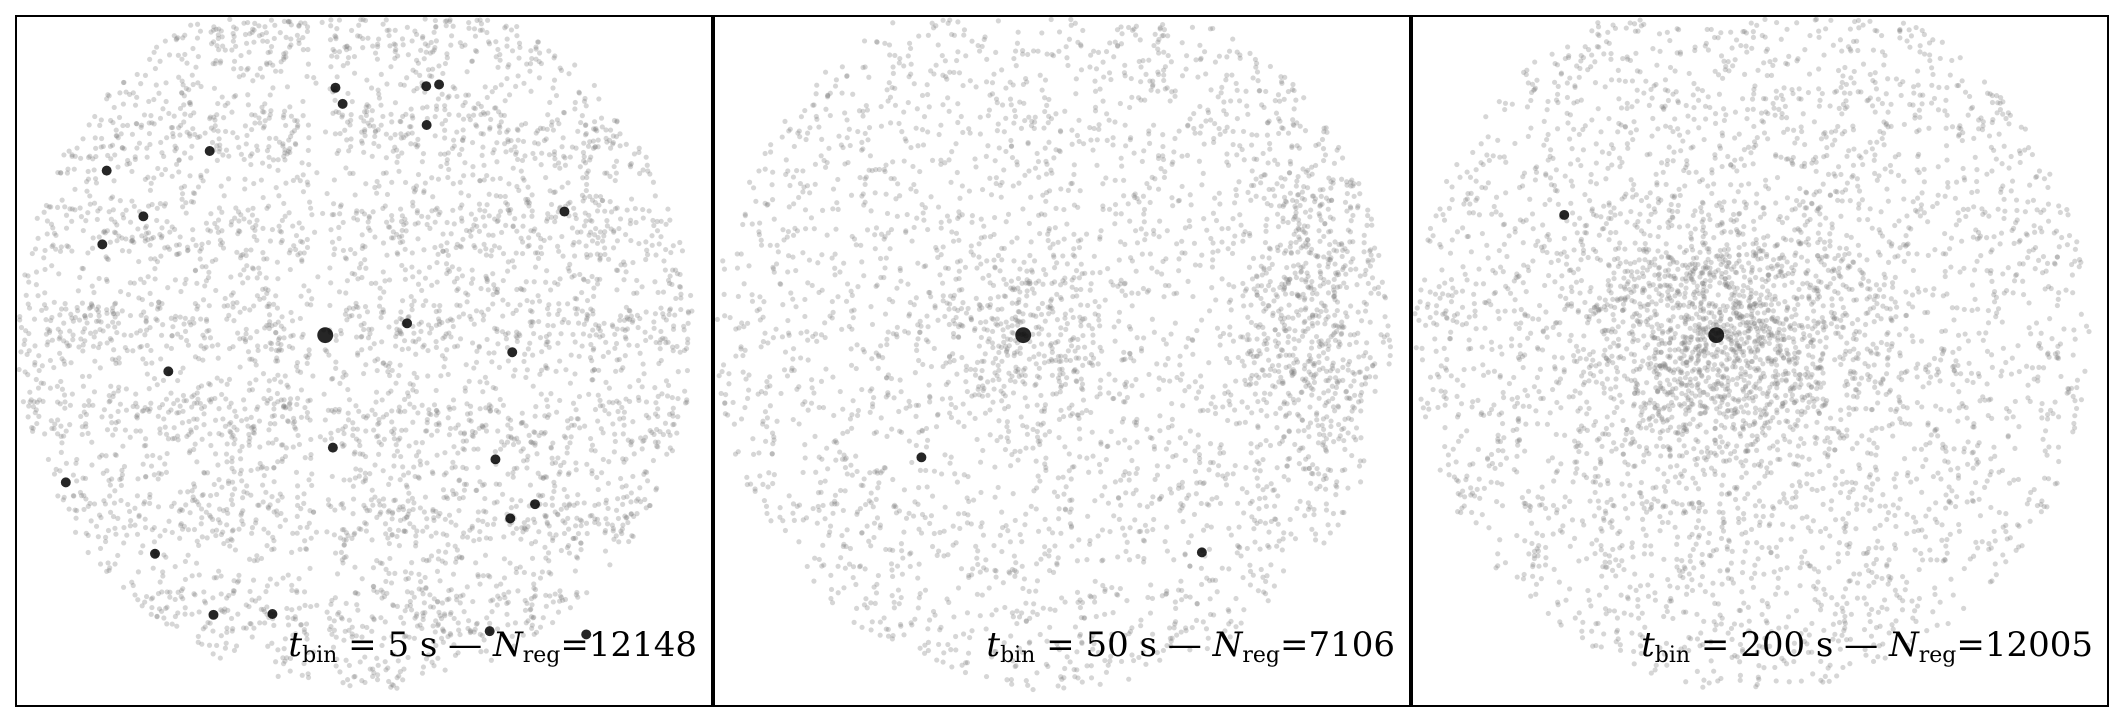 This screenshot has width=2122, height=723. I want to click on panel-1-caption: tbin = 5 s — Nreg=12148, so click(492, 647).